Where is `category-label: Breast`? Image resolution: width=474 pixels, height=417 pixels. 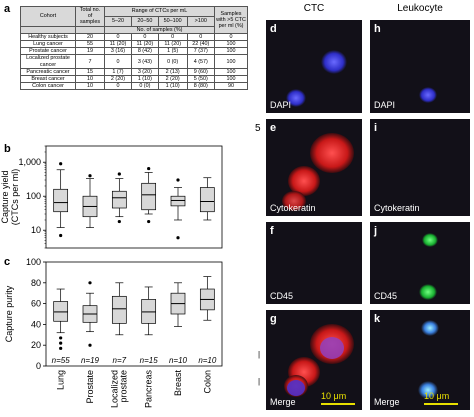 category-label: Breast is located at coordinates (178, 383).